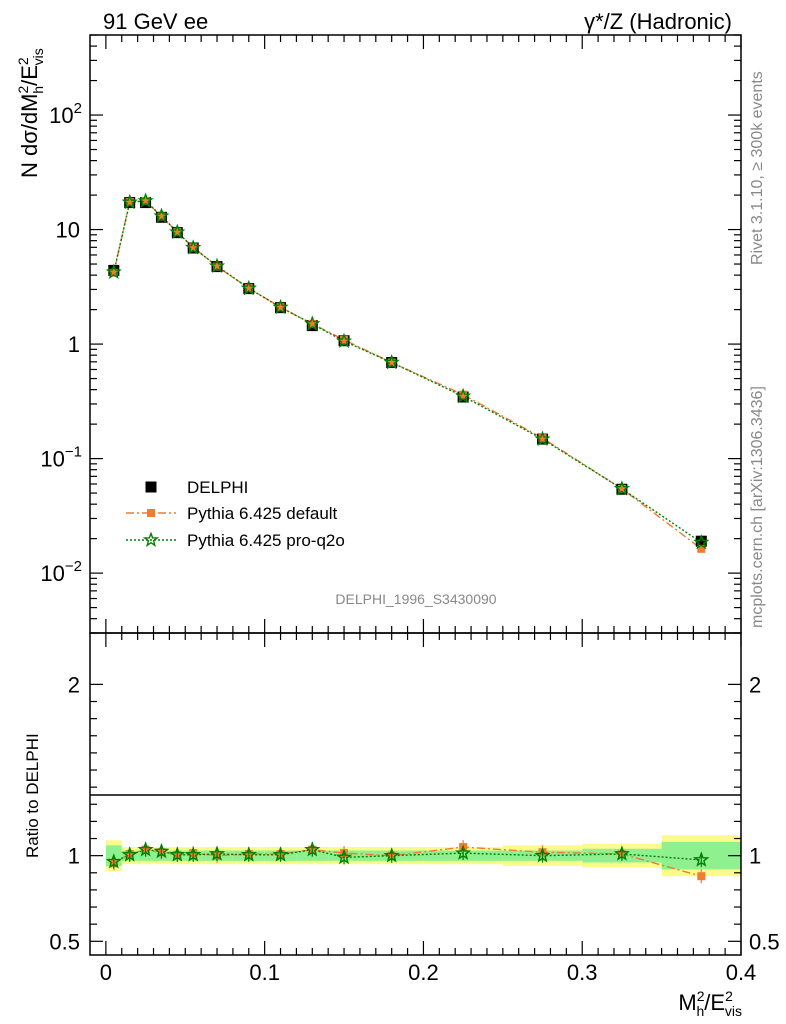 Image resolution: width=786 pixels, height=1024 pixels. What do you see at coordinates (151, 487) in the screenshot?
I see `legend-marker-delphi` at bounding box center [151, 487].